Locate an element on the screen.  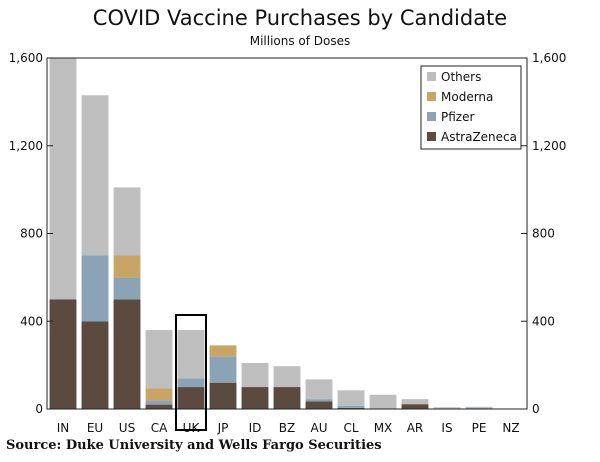
bar-ar-astrazeneca is located at coordinates (415, 406).